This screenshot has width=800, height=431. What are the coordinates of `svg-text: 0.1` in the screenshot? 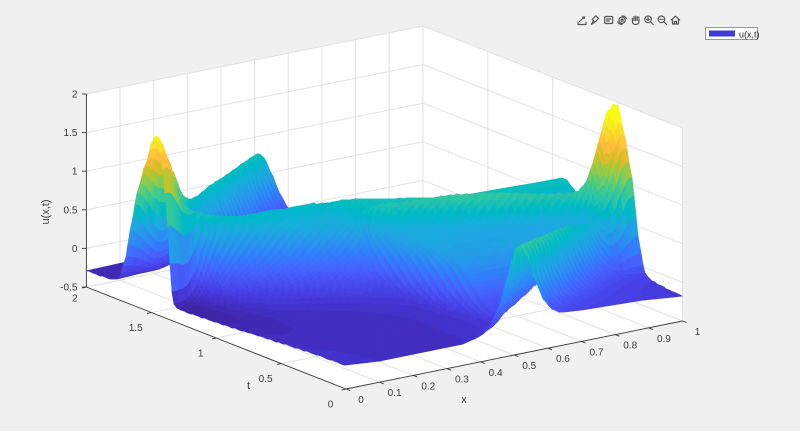 It's located at (395, 393).